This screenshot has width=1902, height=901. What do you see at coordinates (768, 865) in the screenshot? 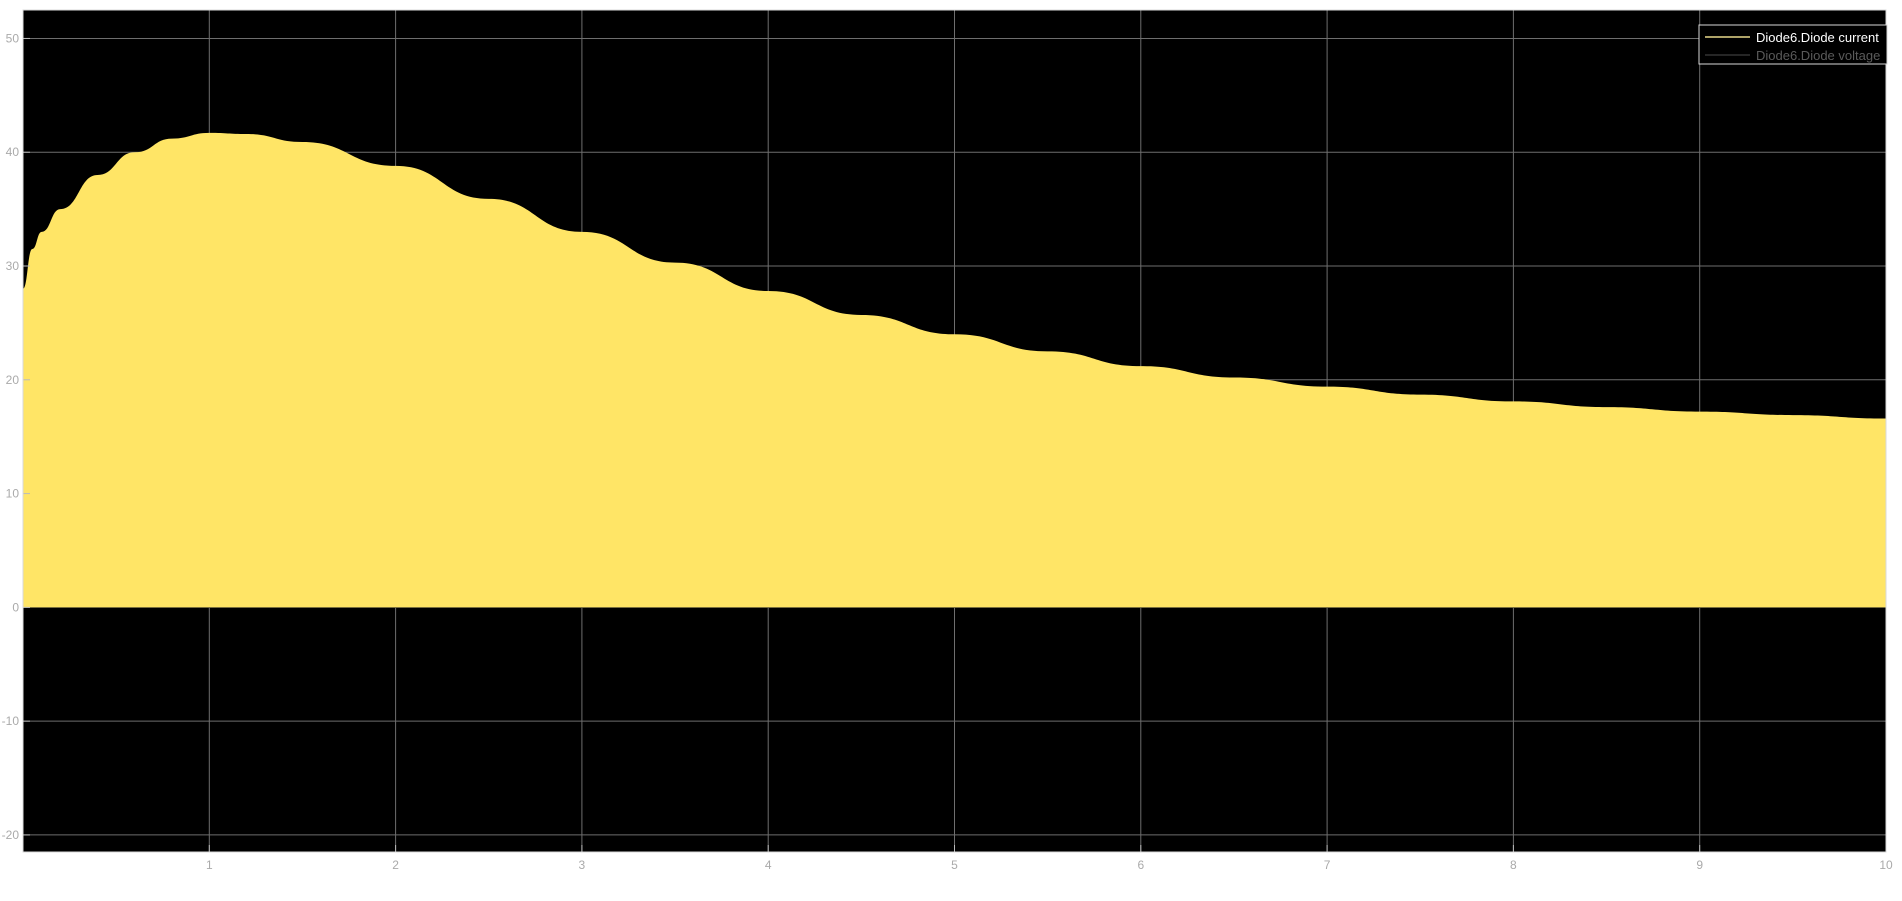
I see `x-tick-label: 4` at bounding box center [768, 865].